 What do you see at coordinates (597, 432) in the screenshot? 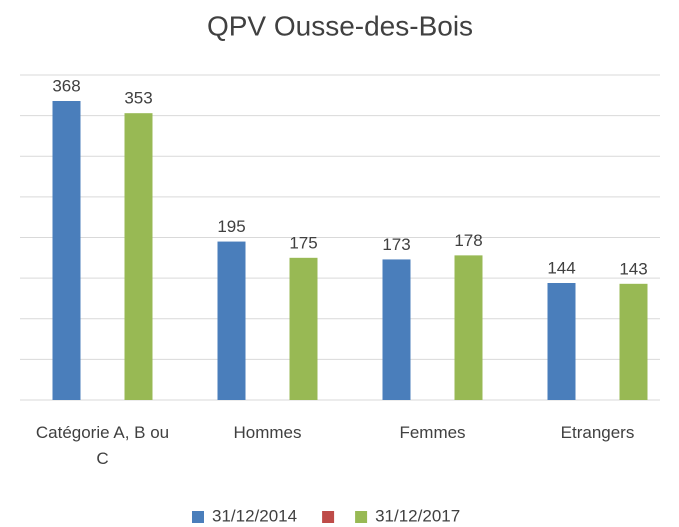
I see `x-tick-label: Etrangers` at bounding box center [597, 432].